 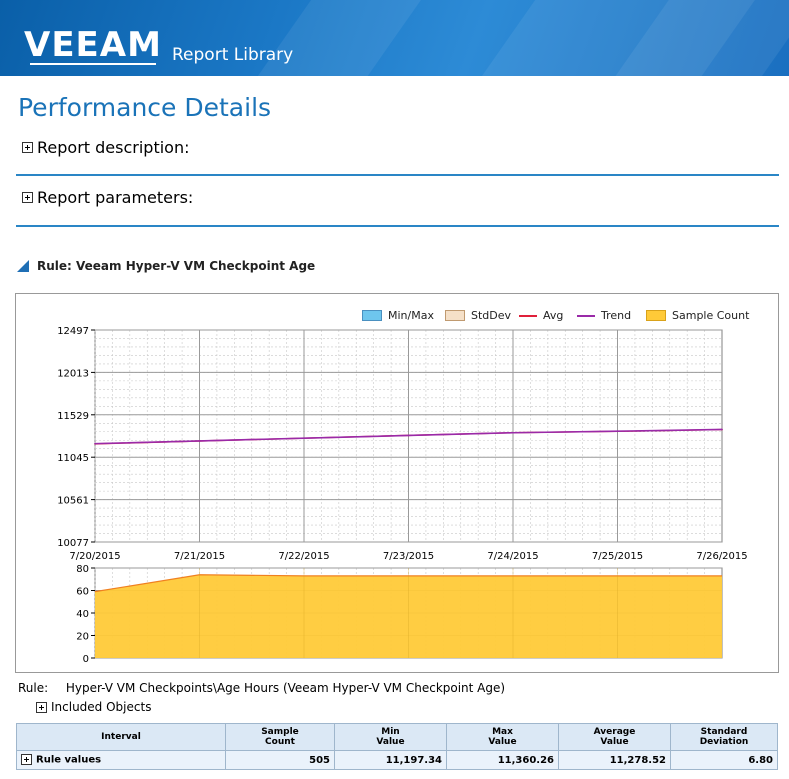 What do you see at coordinates (86, 659) in the screenshot?
I see `y-tick-label: 0` at bounding box center [86, 659].